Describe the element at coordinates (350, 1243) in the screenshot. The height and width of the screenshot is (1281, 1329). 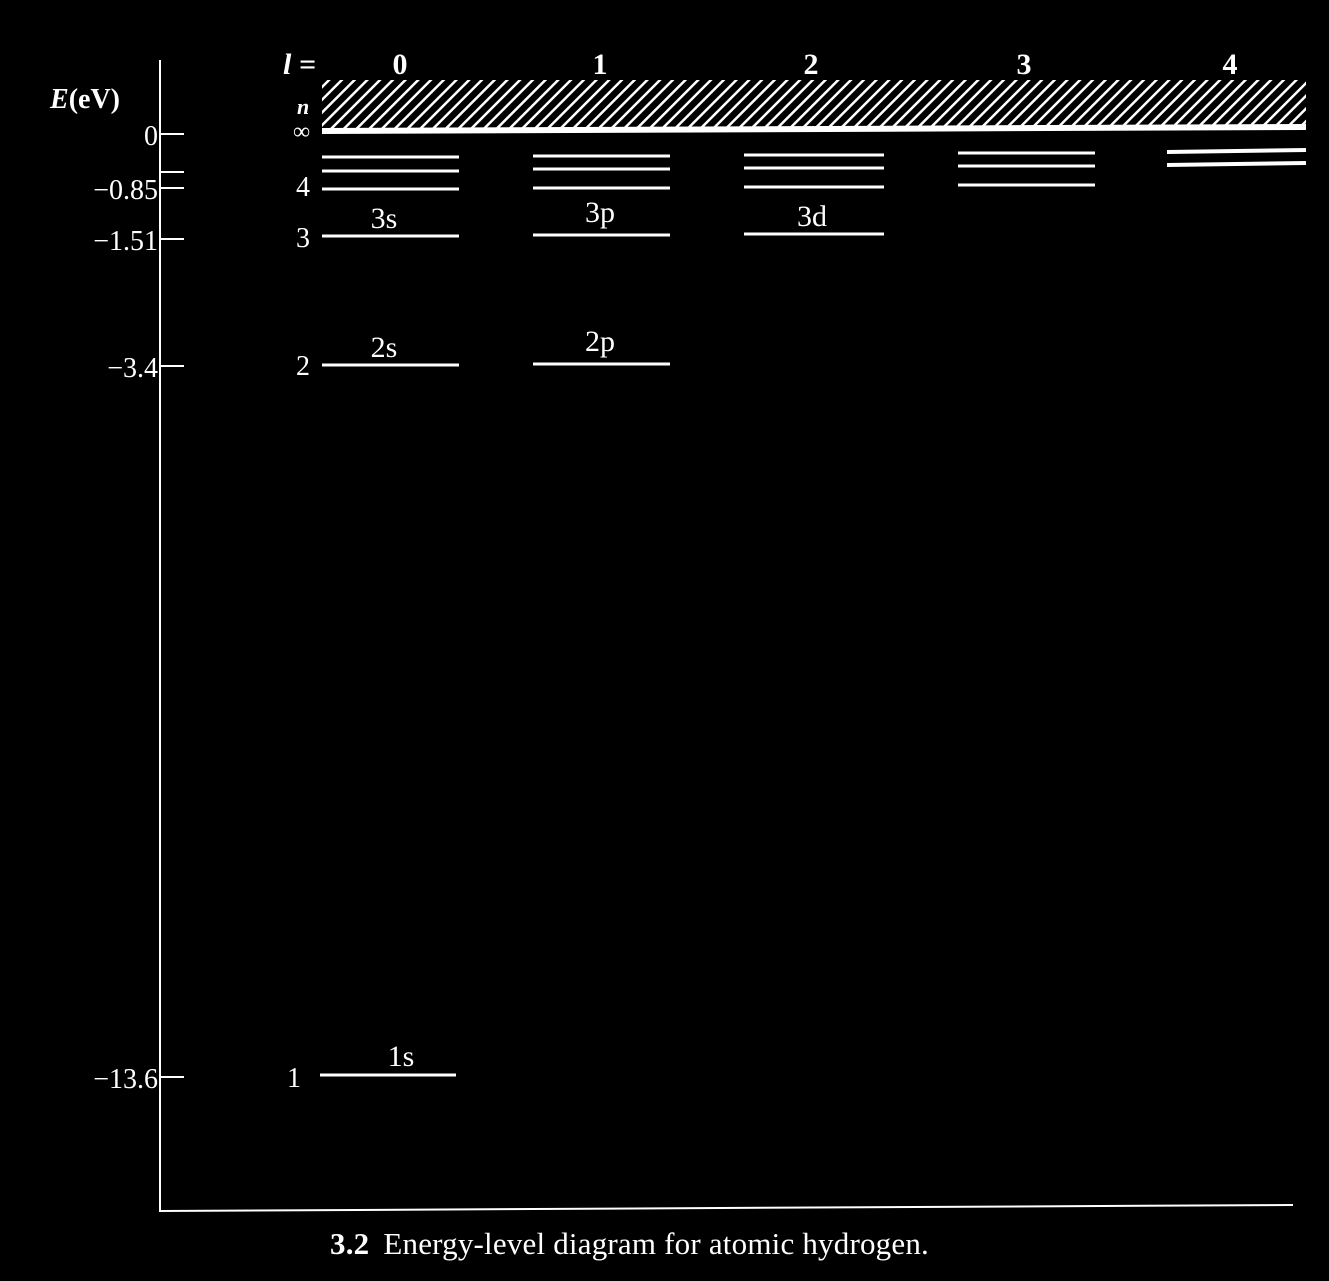
I see `caption-number: 3.2` at that location.